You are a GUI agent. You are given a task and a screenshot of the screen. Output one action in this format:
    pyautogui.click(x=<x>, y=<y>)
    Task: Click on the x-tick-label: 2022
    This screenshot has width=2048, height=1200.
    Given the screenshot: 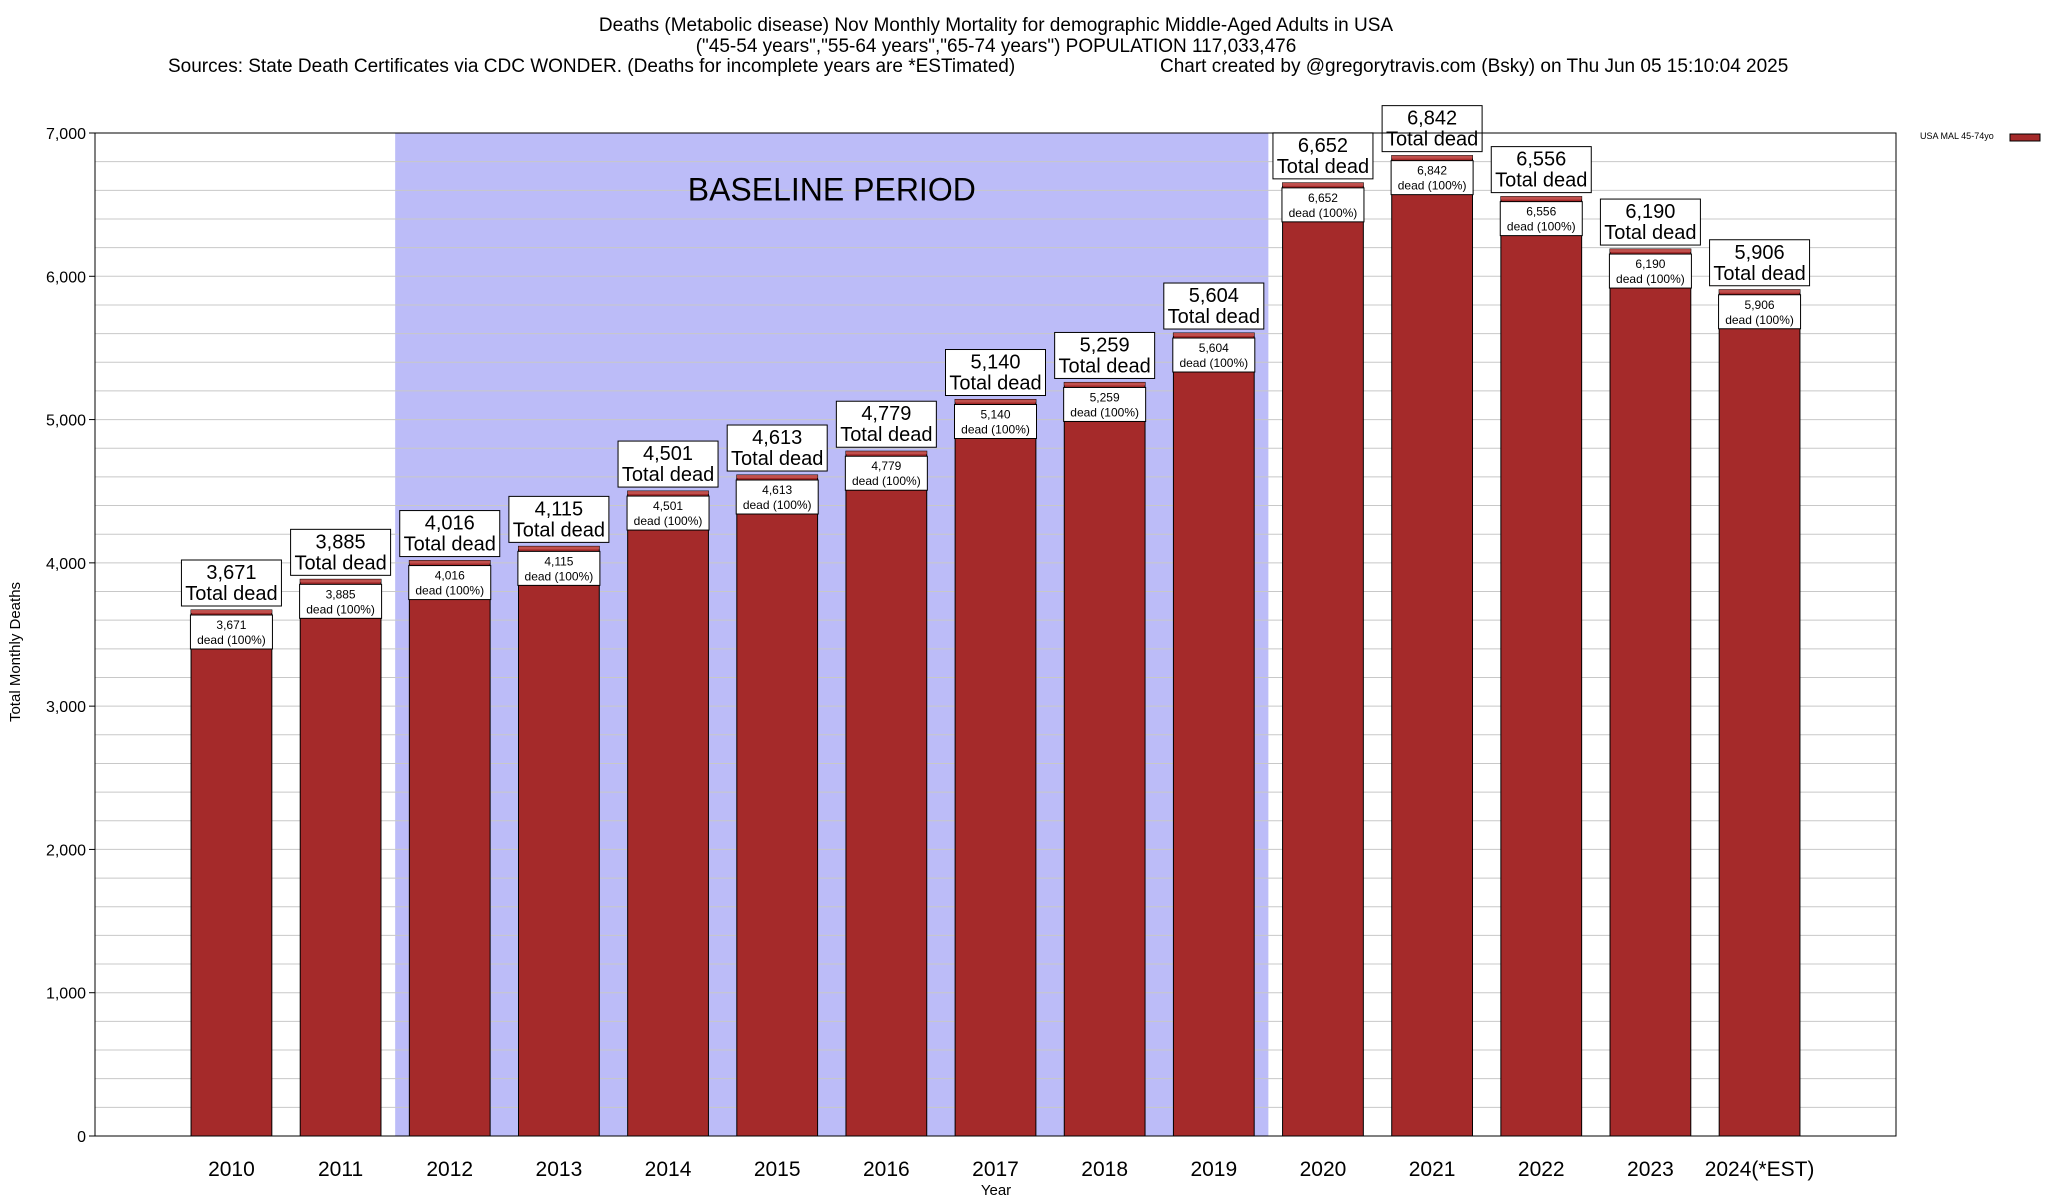 What is the action you would take?
    pyautogui.click(x=1541, y=1169)
    